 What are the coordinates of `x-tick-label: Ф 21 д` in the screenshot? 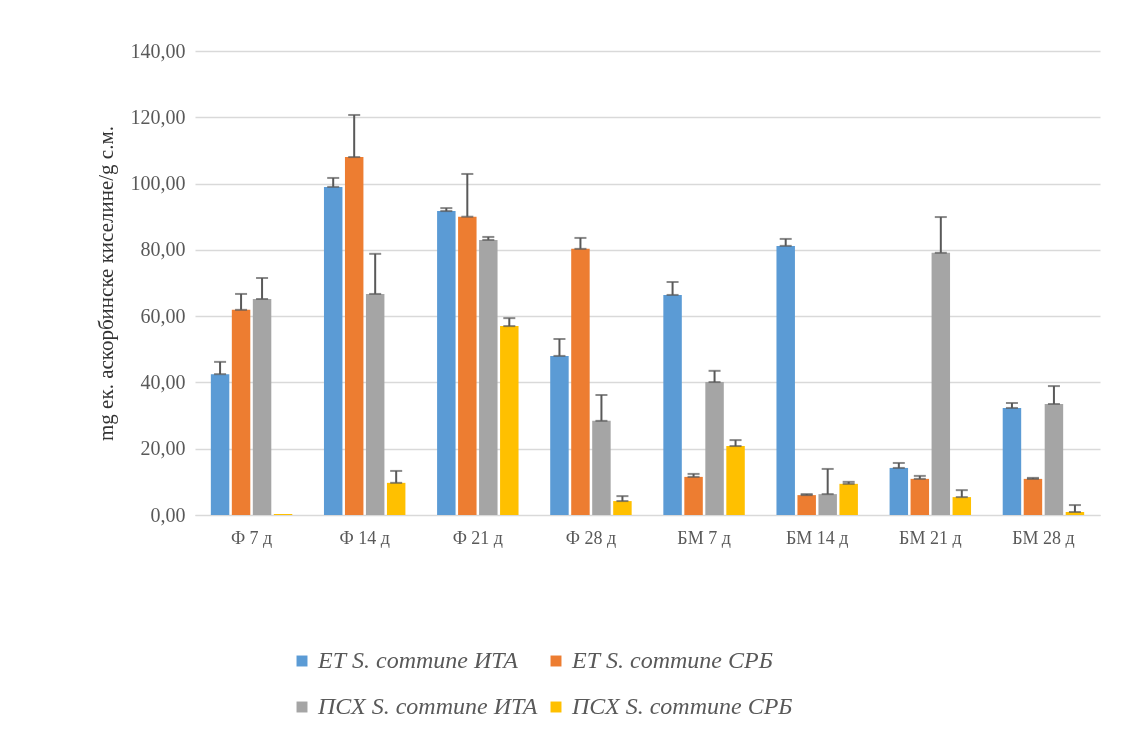 It's located at (478, 537).